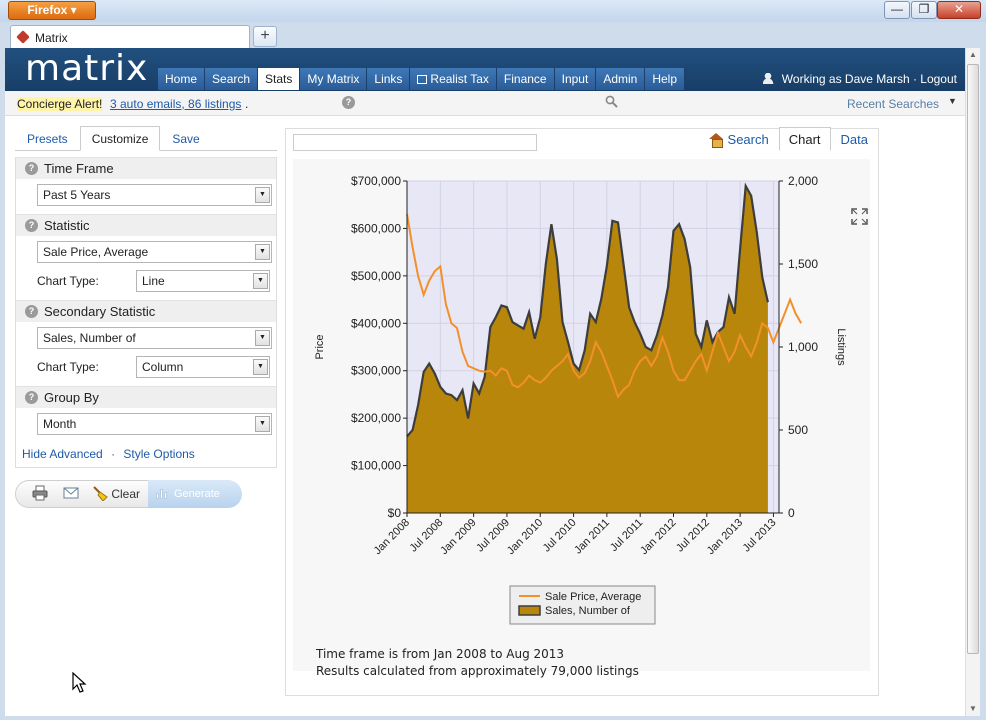  I want to click on vertical-scrollbar: ▲ ▼, so click(972, 382).